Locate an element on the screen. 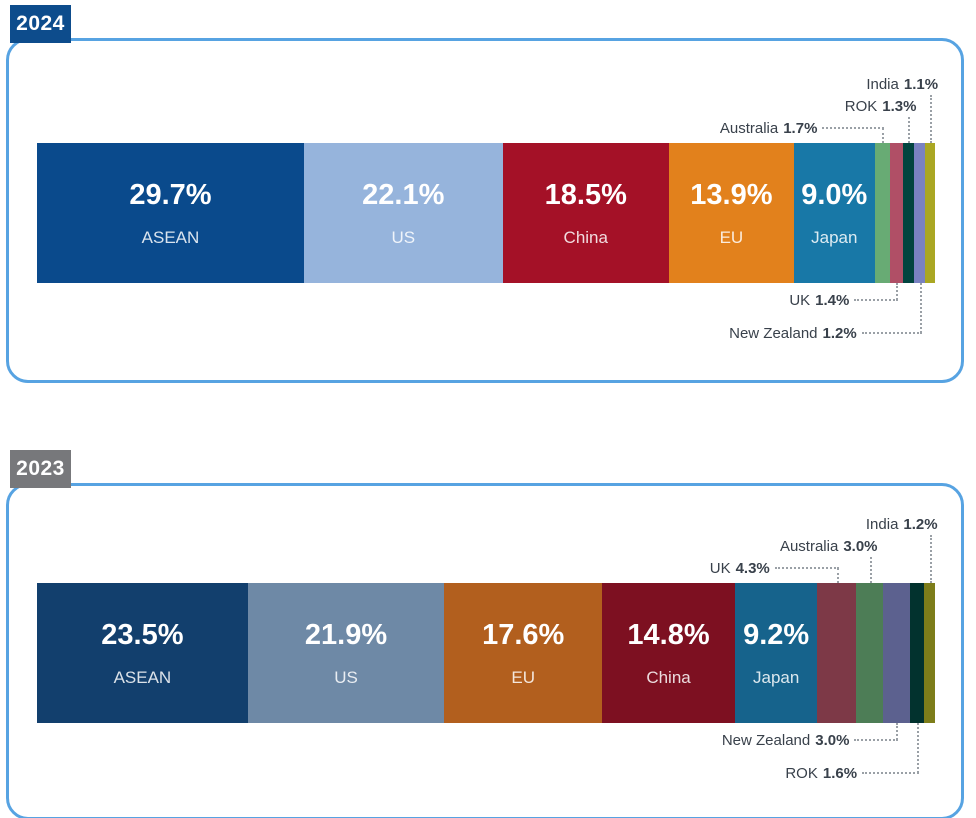 This screenshot has height=818, width=976. callout-percentage: 1.4% is located at coordinates (832, 300).